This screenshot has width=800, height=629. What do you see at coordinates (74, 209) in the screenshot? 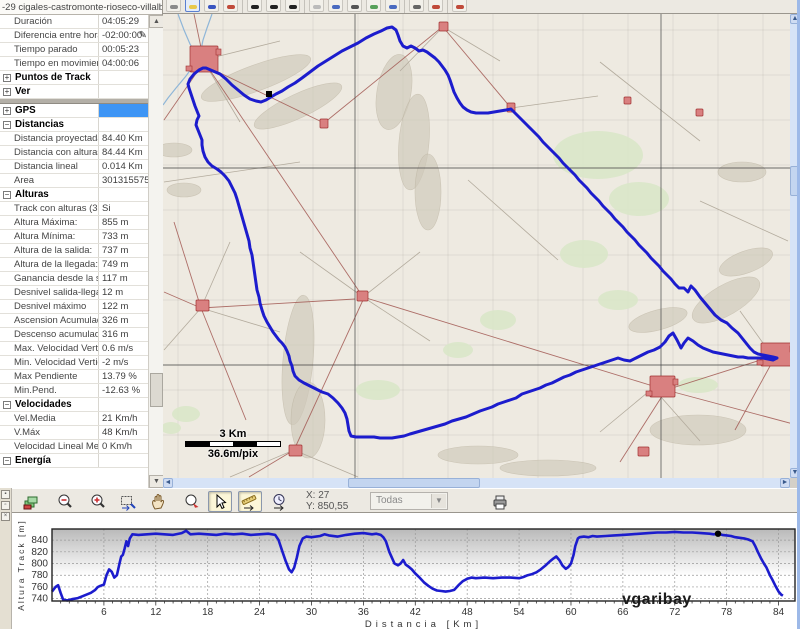
I see `property-row: Track con alturas (3D Si` at bounding box center [74, 209].